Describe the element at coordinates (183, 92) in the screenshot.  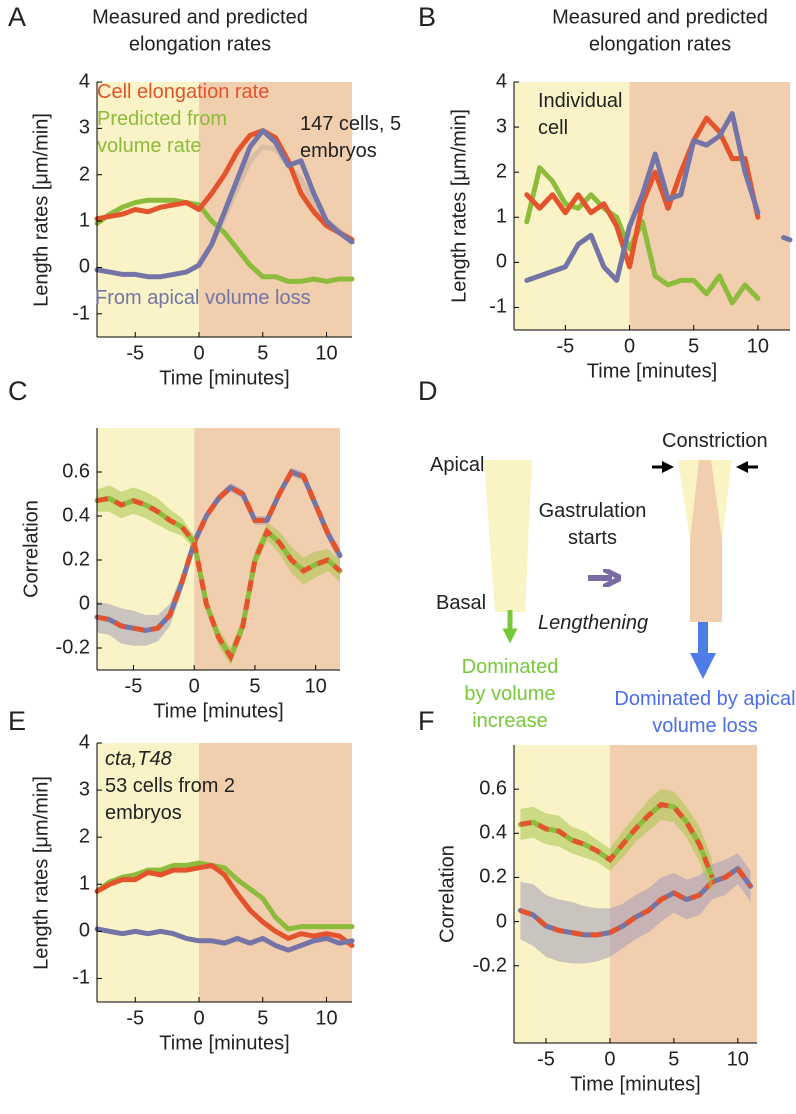
I see `legend-label: Cell elongation rate` at that location.